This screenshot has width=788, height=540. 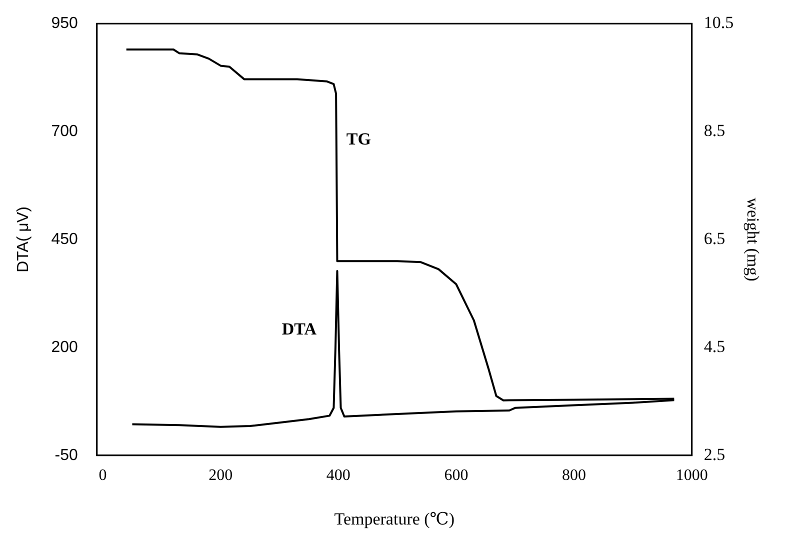 I want to click on x-tick-label: 1000, so click(x=692, y=475).